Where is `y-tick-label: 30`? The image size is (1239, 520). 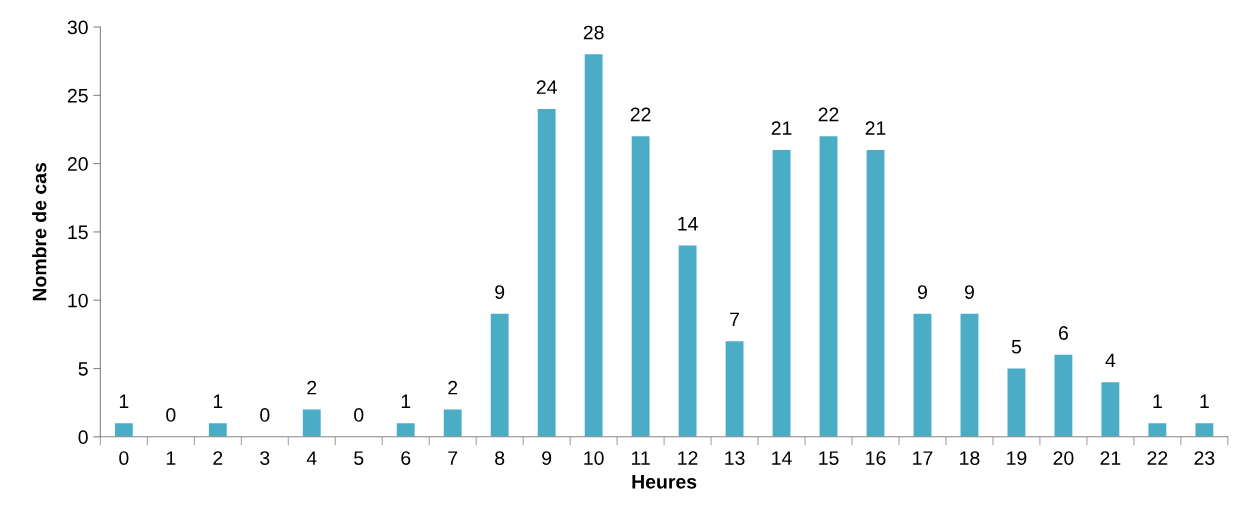
y-tick-label: 30 is located at coordinates (77, 27).